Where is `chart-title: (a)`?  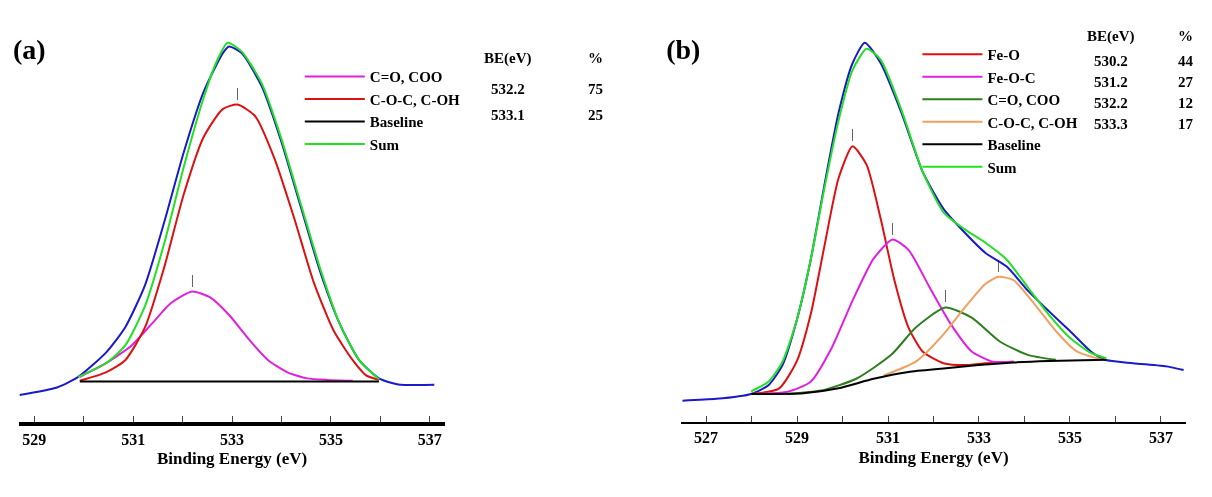 chart-title: (a) is located at coordinates (29, 50).